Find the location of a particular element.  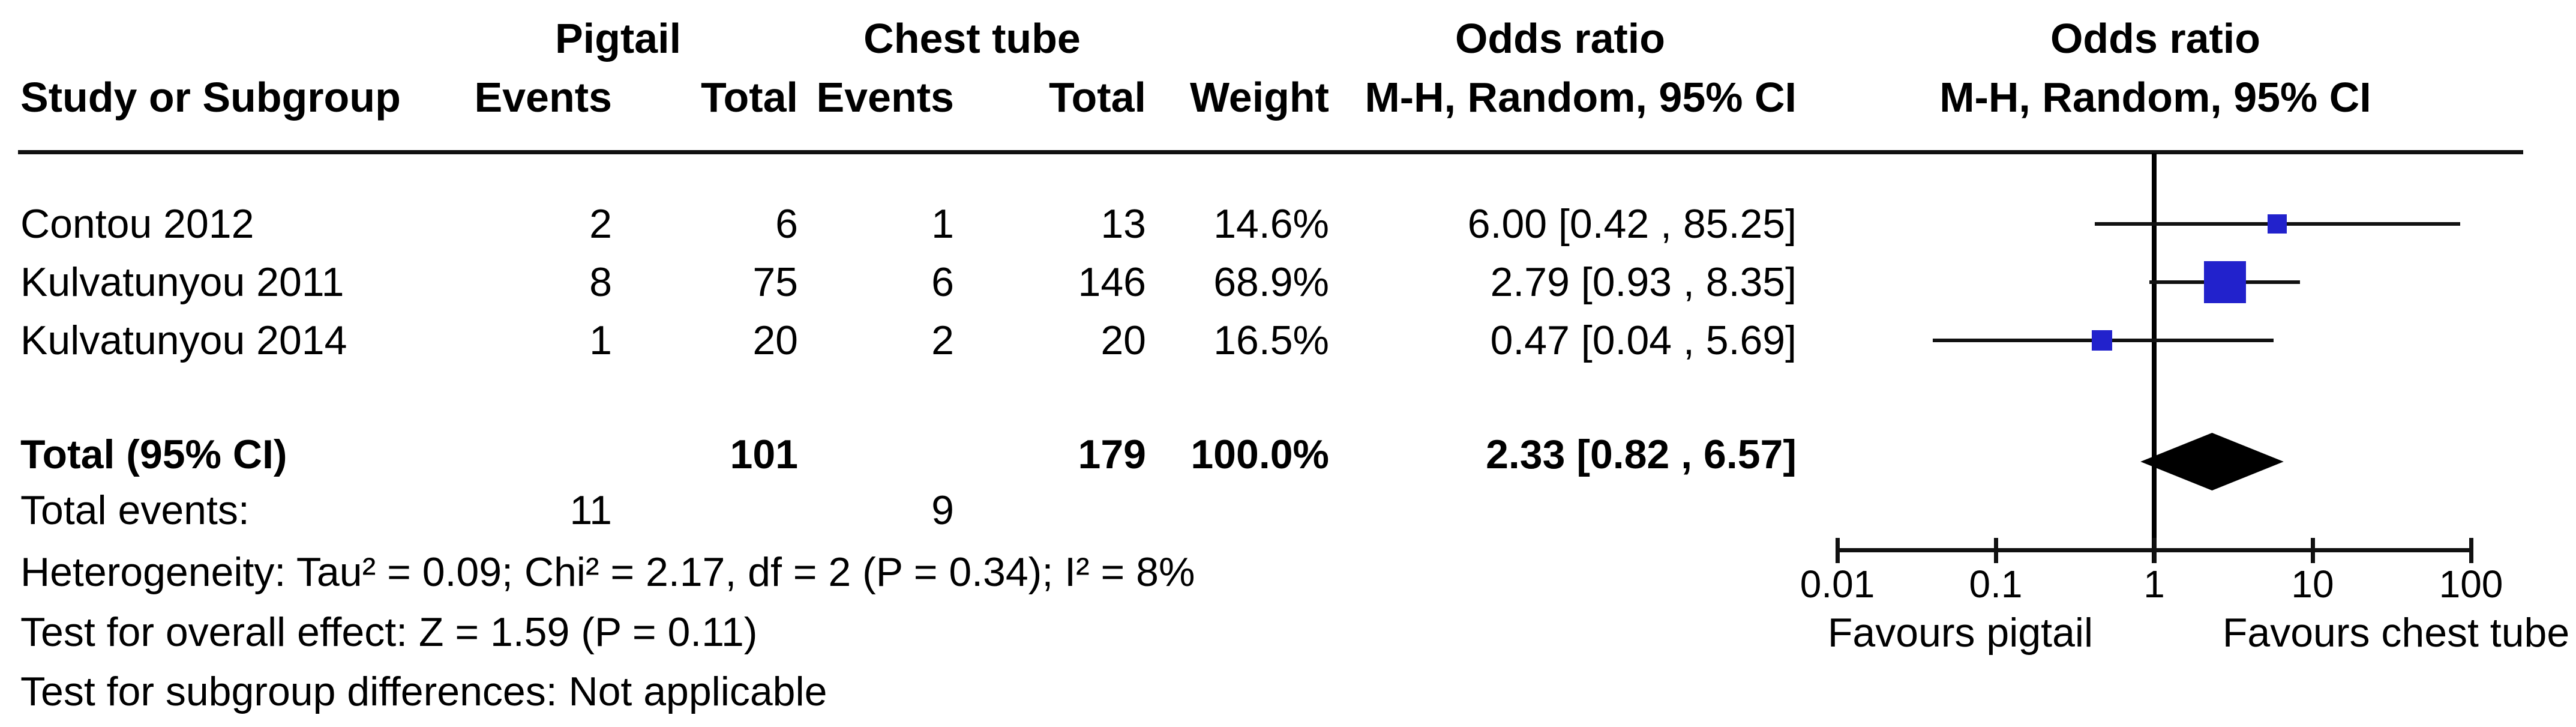

chest-total-cell: 13 is located at coordinates (1123, 224).